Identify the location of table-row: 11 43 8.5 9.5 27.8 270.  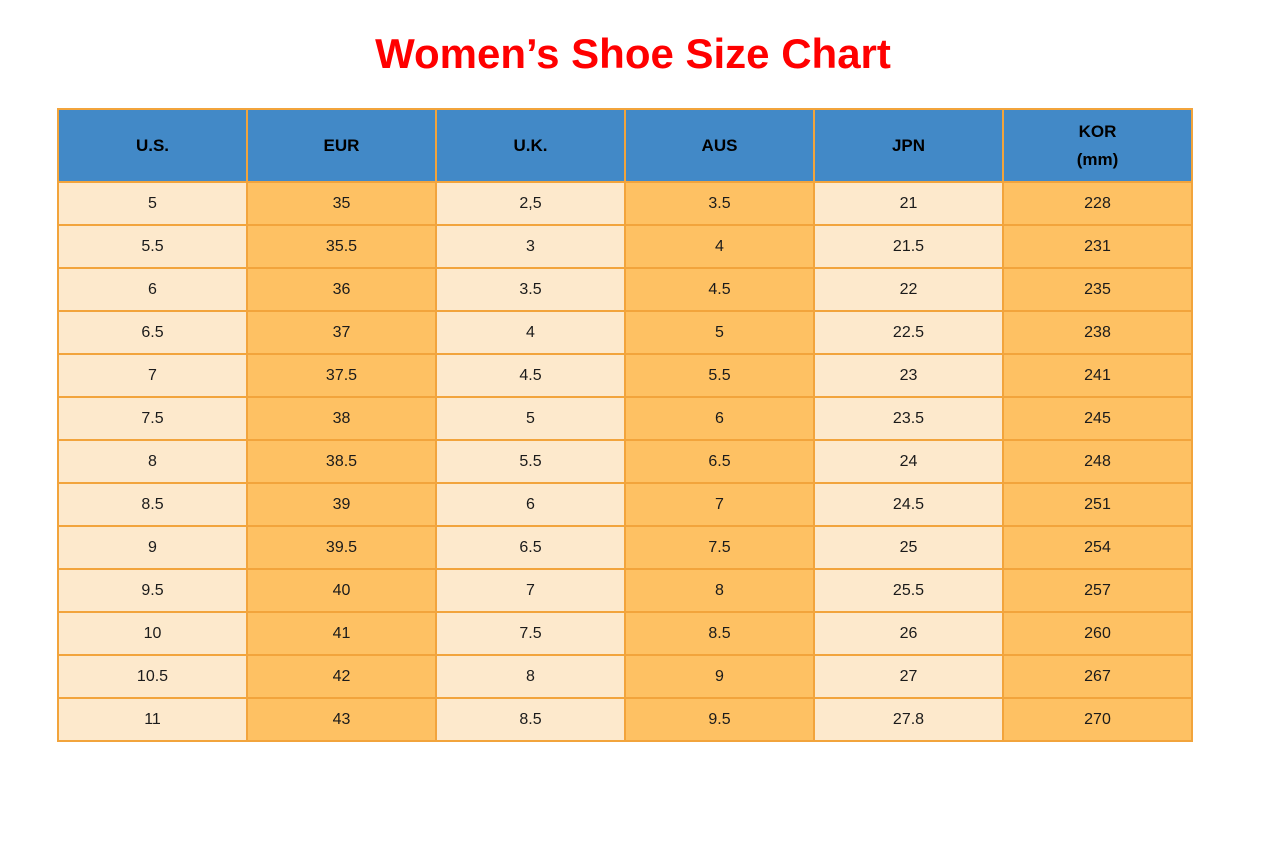
(625, 719).